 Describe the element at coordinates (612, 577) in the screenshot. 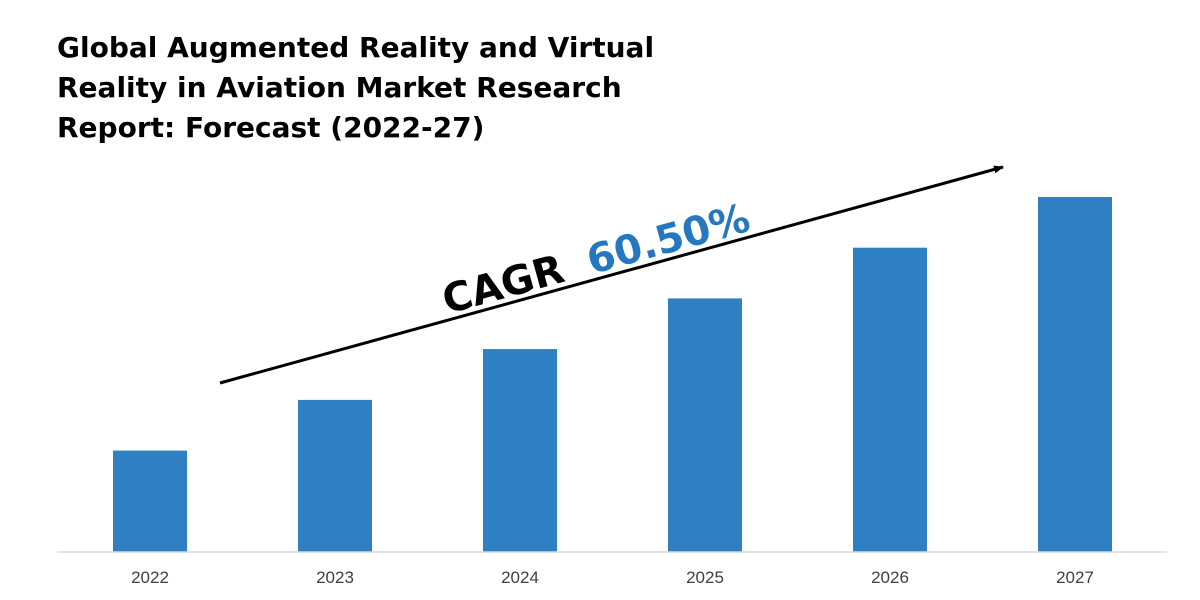

I see `x-tick-labels: 2022 2023 2024 2025 2026 2027` at that location.